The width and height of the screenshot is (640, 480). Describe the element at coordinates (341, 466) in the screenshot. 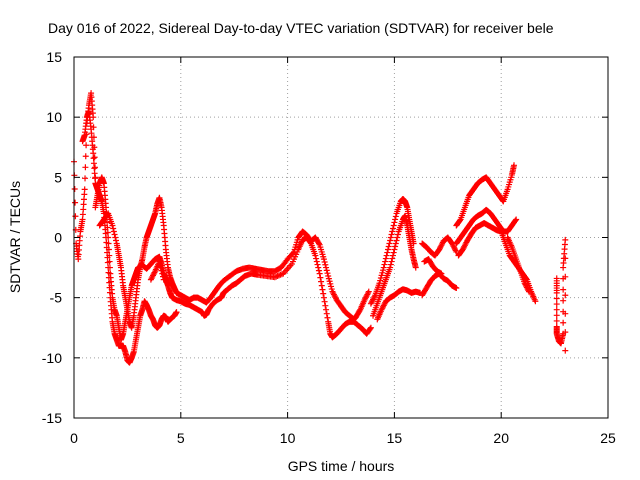

I see `x-axis-label: GPS time / hours` at that location.